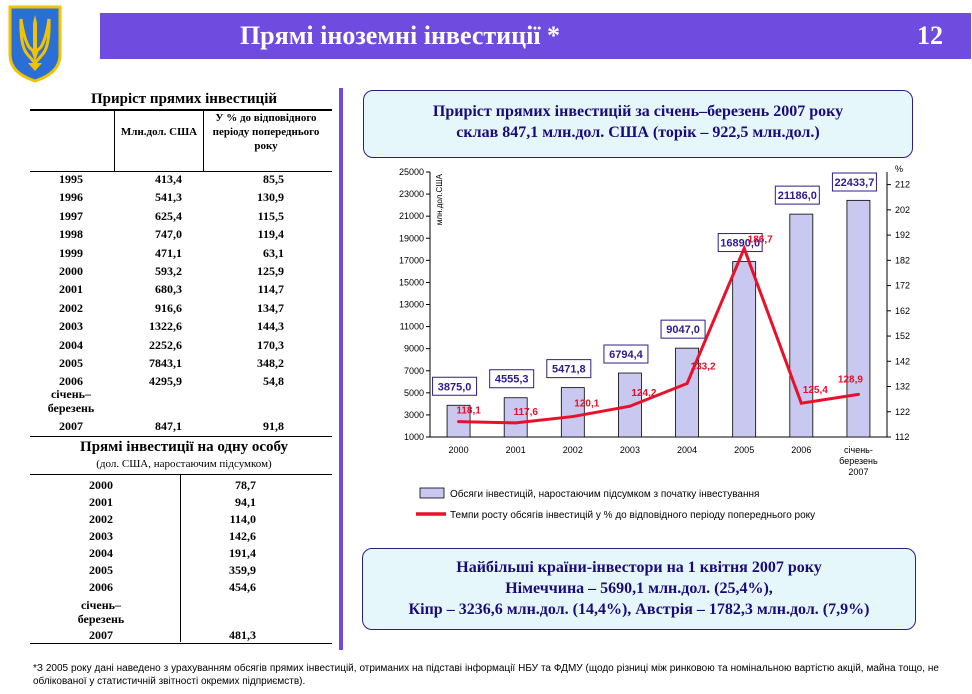 This screenshot has width=972, height=694. I want to click on page-number: 12, so click(930, 35).